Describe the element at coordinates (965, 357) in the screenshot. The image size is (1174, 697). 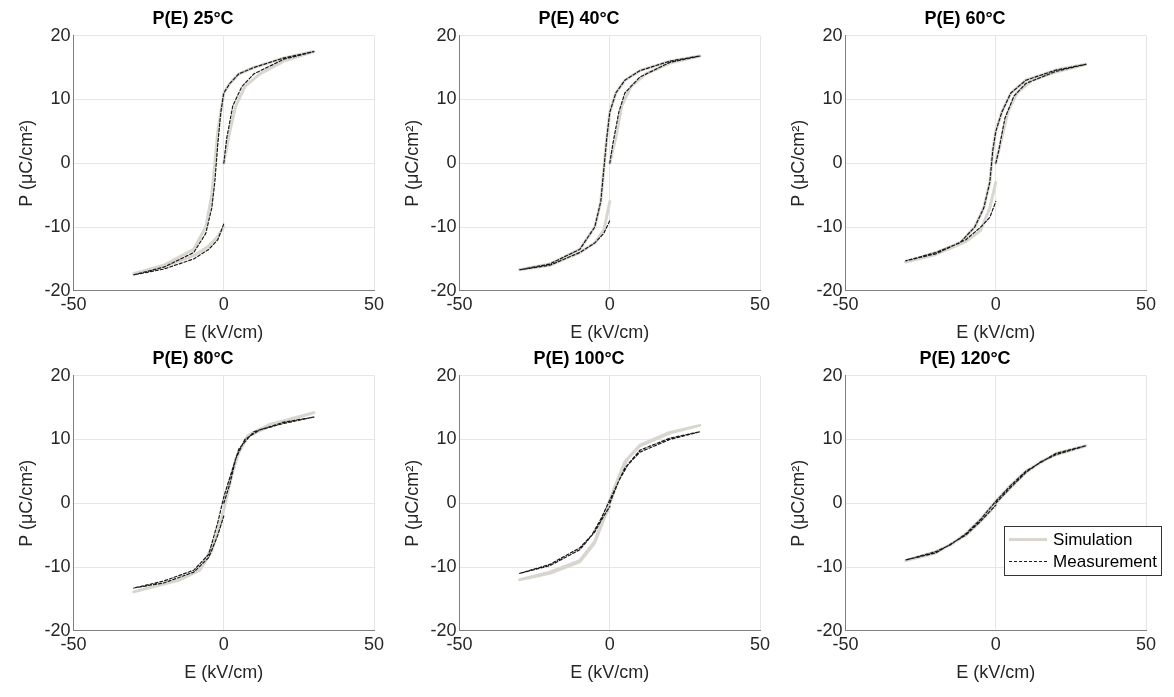
I see `chart-title: P(E) 120°C` at that location.